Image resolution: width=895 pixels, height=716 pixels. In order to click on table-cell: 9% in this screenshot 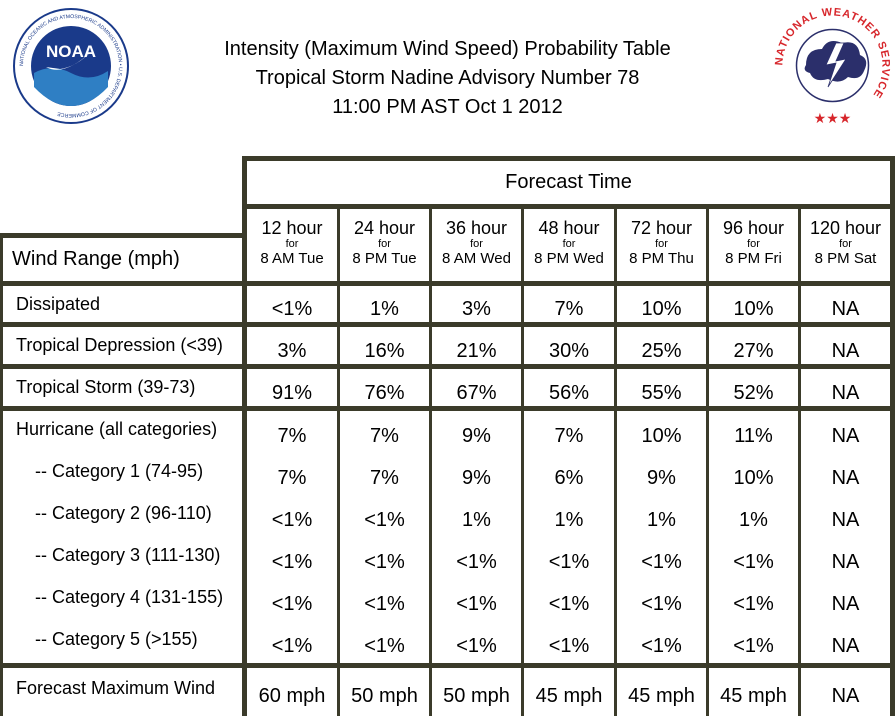, I will do `click(476, 435)`.